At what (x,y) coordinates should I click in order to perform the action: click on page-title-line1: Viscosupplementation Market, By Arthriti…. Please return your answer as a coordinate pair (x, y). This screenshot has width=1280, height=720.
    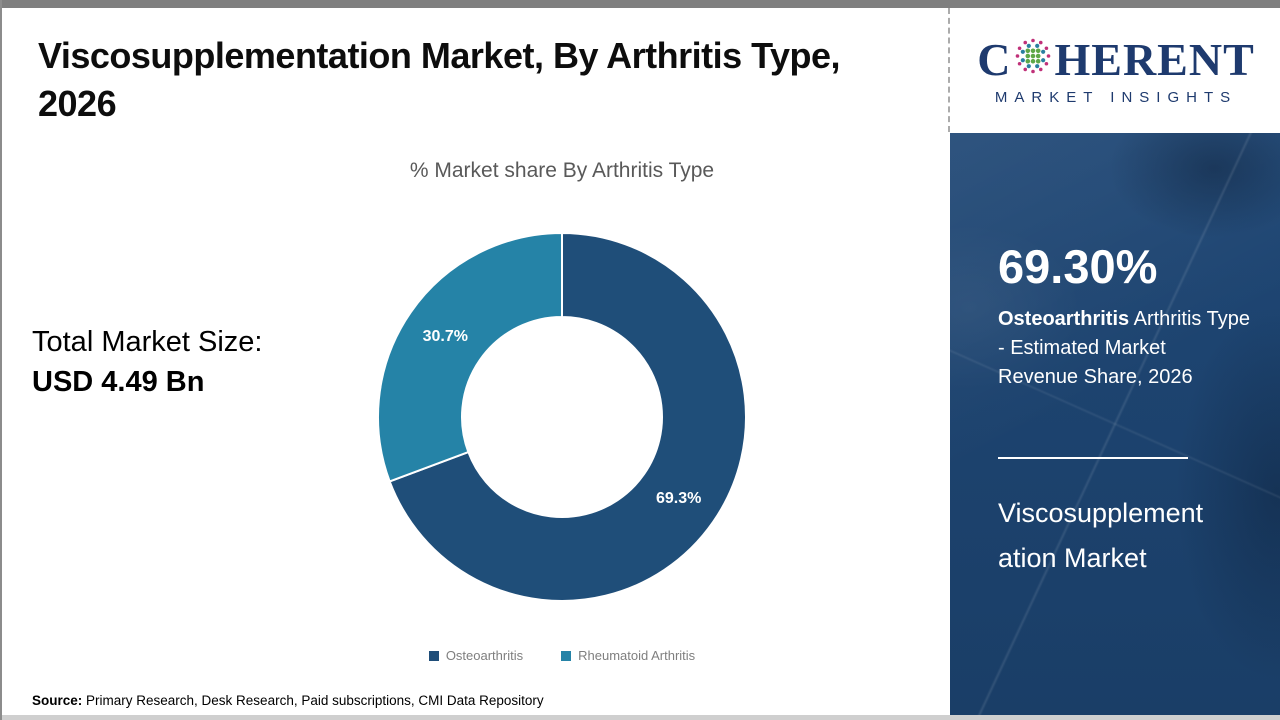
    Looking at the image, I should click on (439, 55).